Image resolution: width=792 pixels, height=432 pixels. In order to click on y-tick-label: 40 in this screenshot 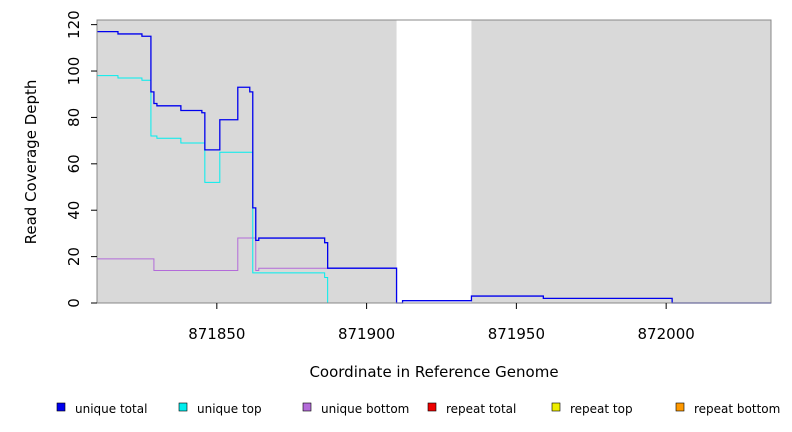, I will do `click(74, 210)`.